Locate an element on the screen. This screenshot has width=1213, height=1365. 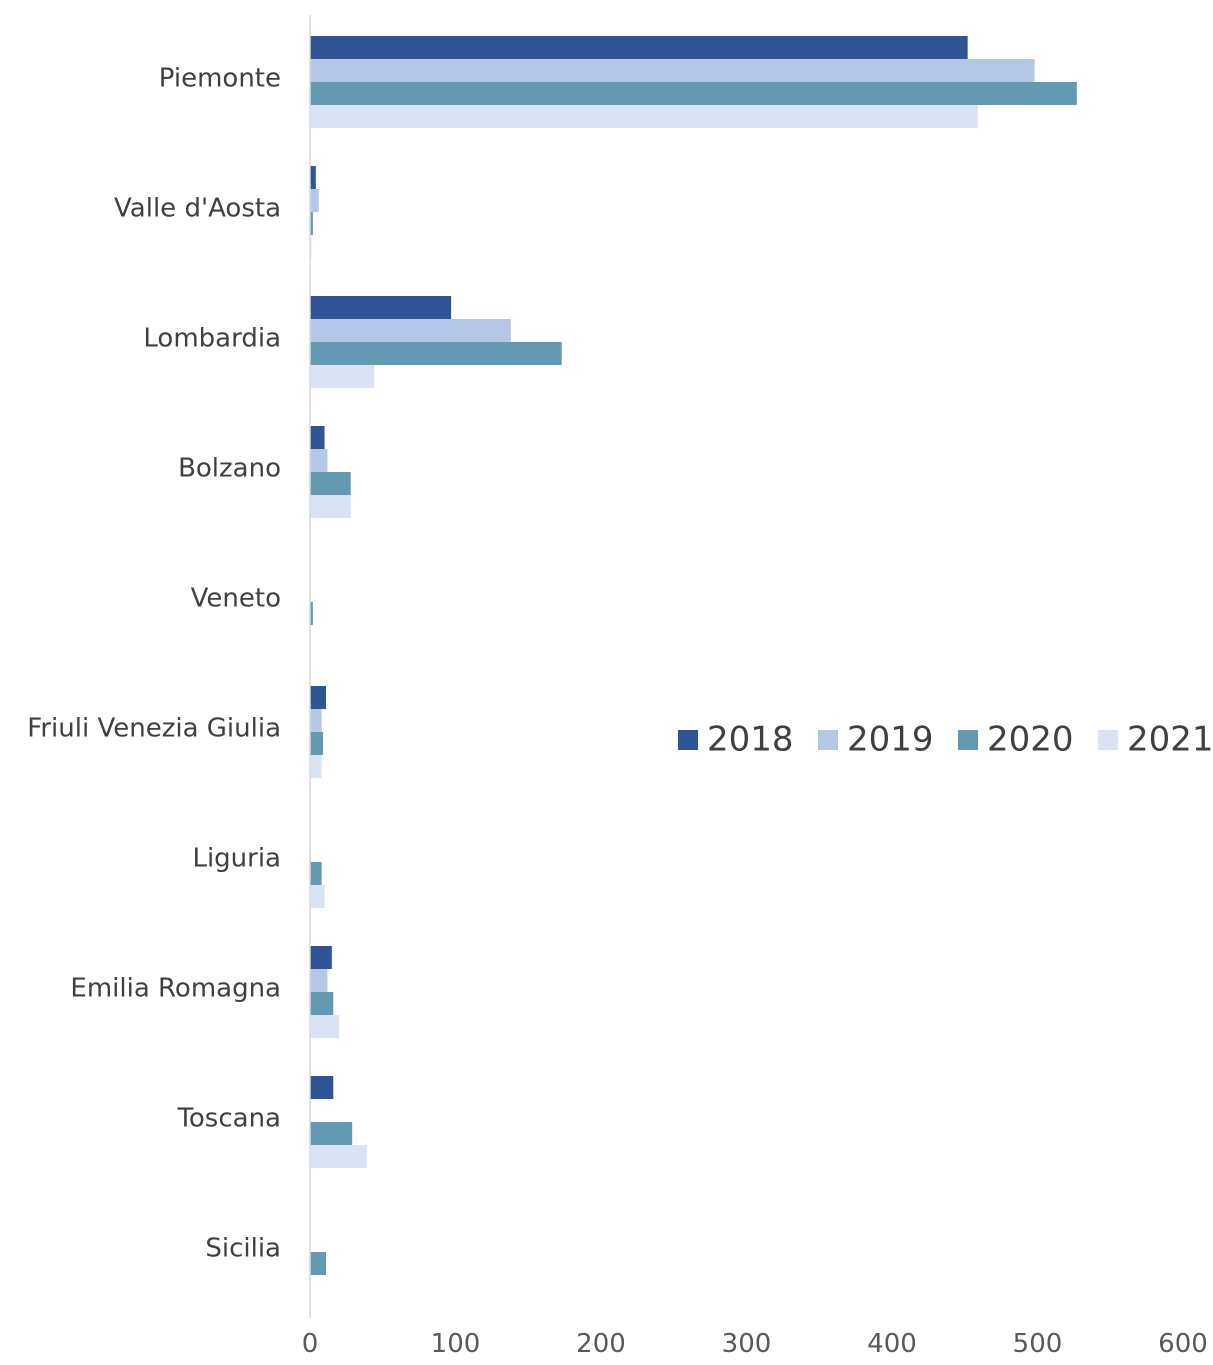
bar-liguria-2020 is located at coordinates (316, 873).